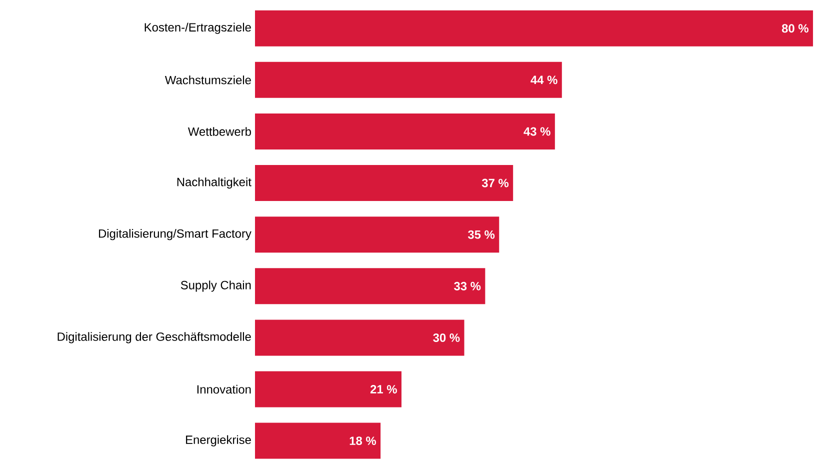  I want to click on y-tick-label: Supply Chain, so click(215, 286).